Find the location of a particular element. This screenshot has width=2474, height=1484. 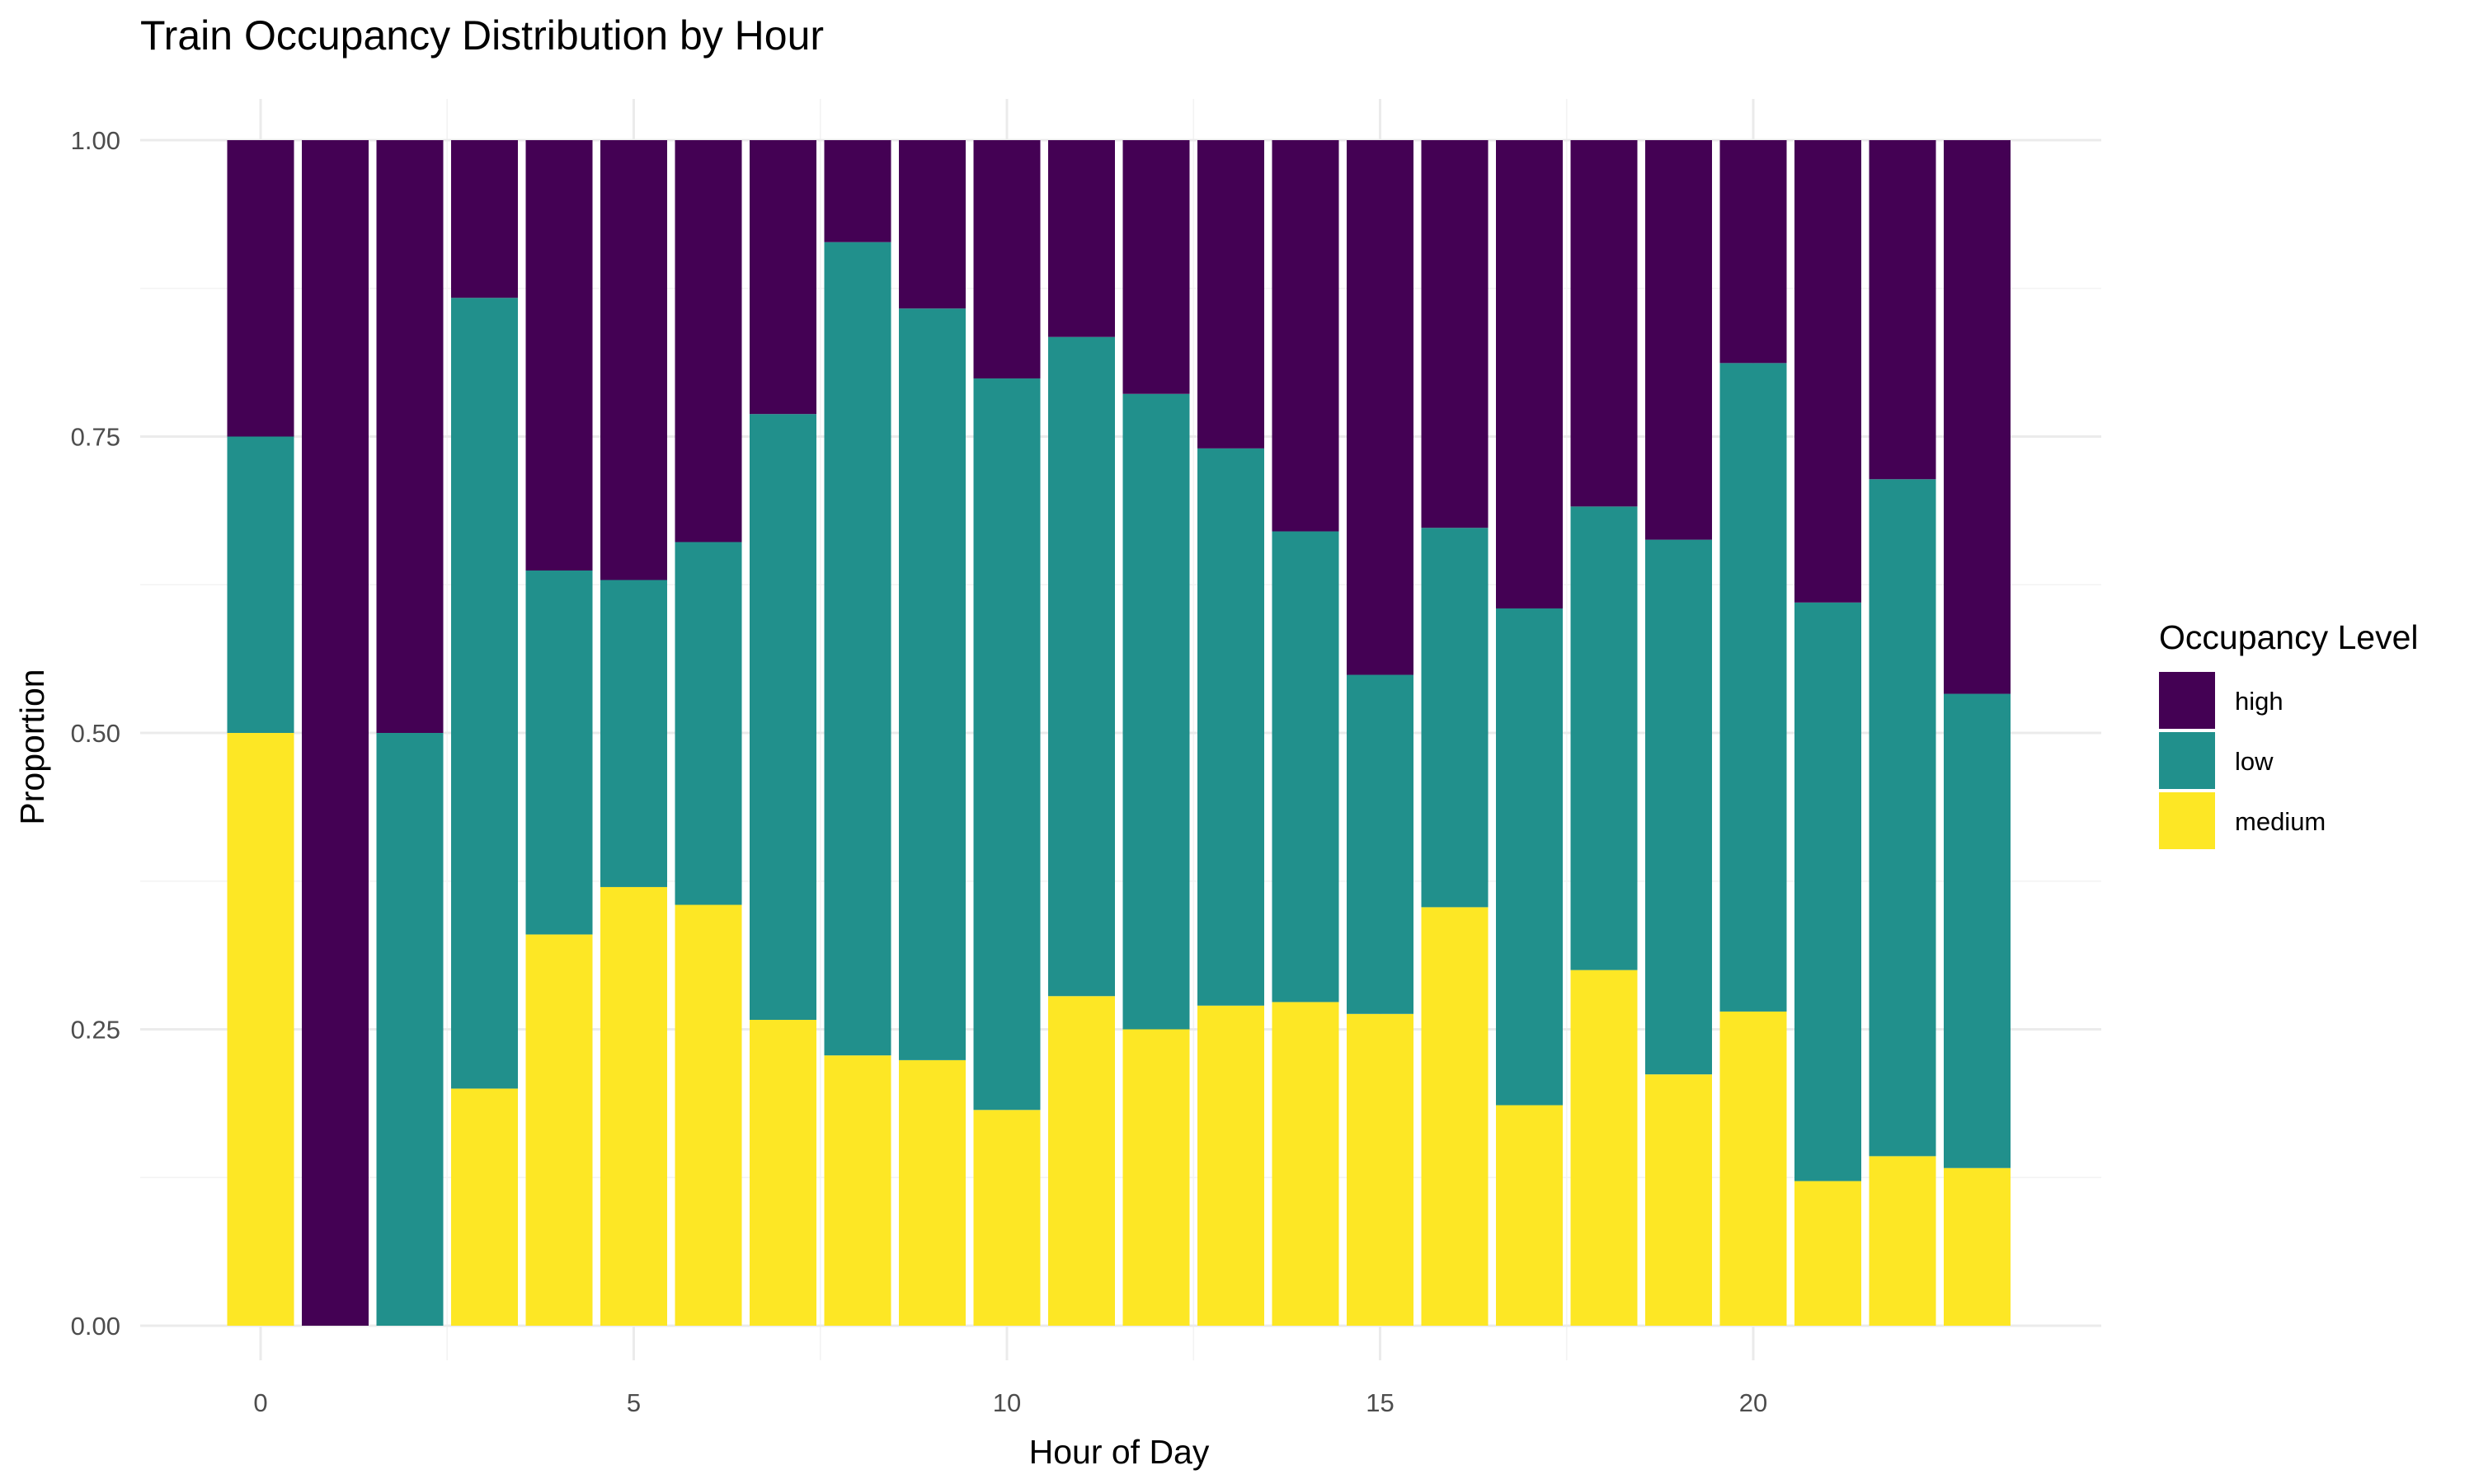

chart-title: Train Occupancy Distribution by Hour is located at coordinates (482, 35).